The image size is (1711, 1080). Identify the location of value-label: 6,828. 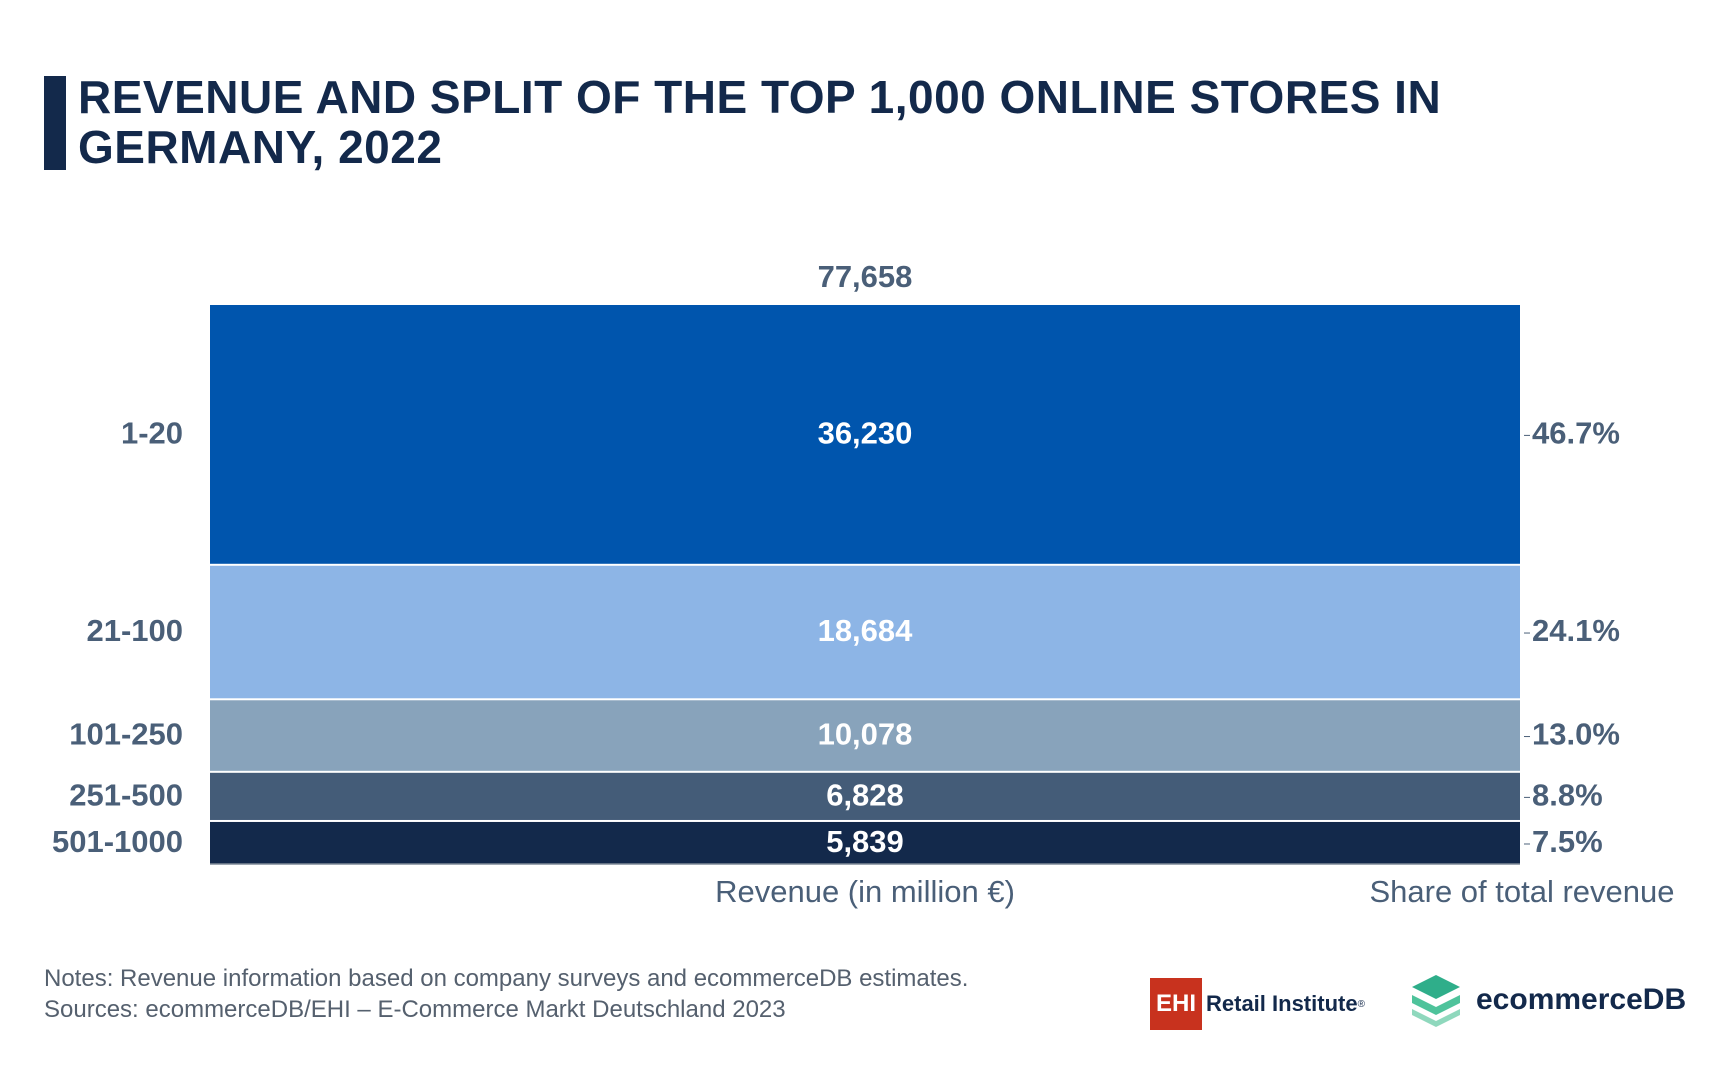
(865, 795).